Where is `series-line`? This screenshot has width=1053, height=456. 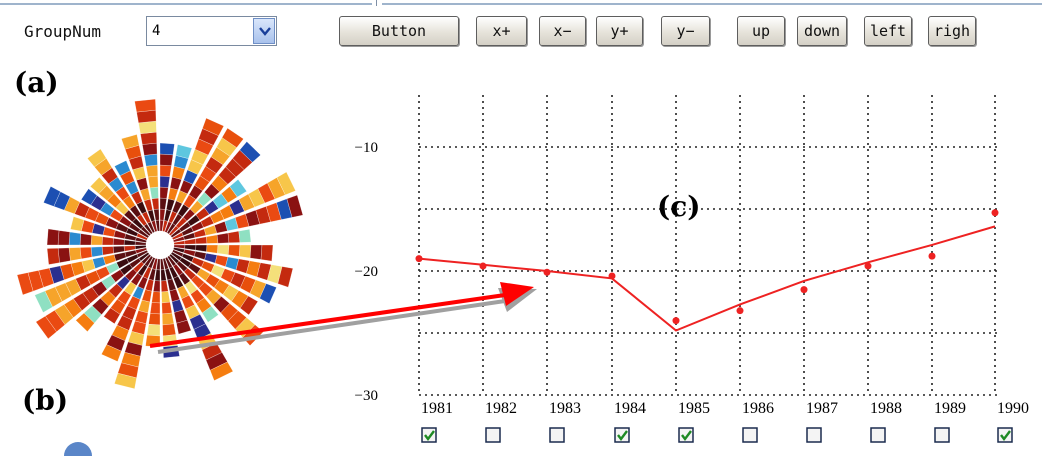
series-line is located at coordinates (707, 278).